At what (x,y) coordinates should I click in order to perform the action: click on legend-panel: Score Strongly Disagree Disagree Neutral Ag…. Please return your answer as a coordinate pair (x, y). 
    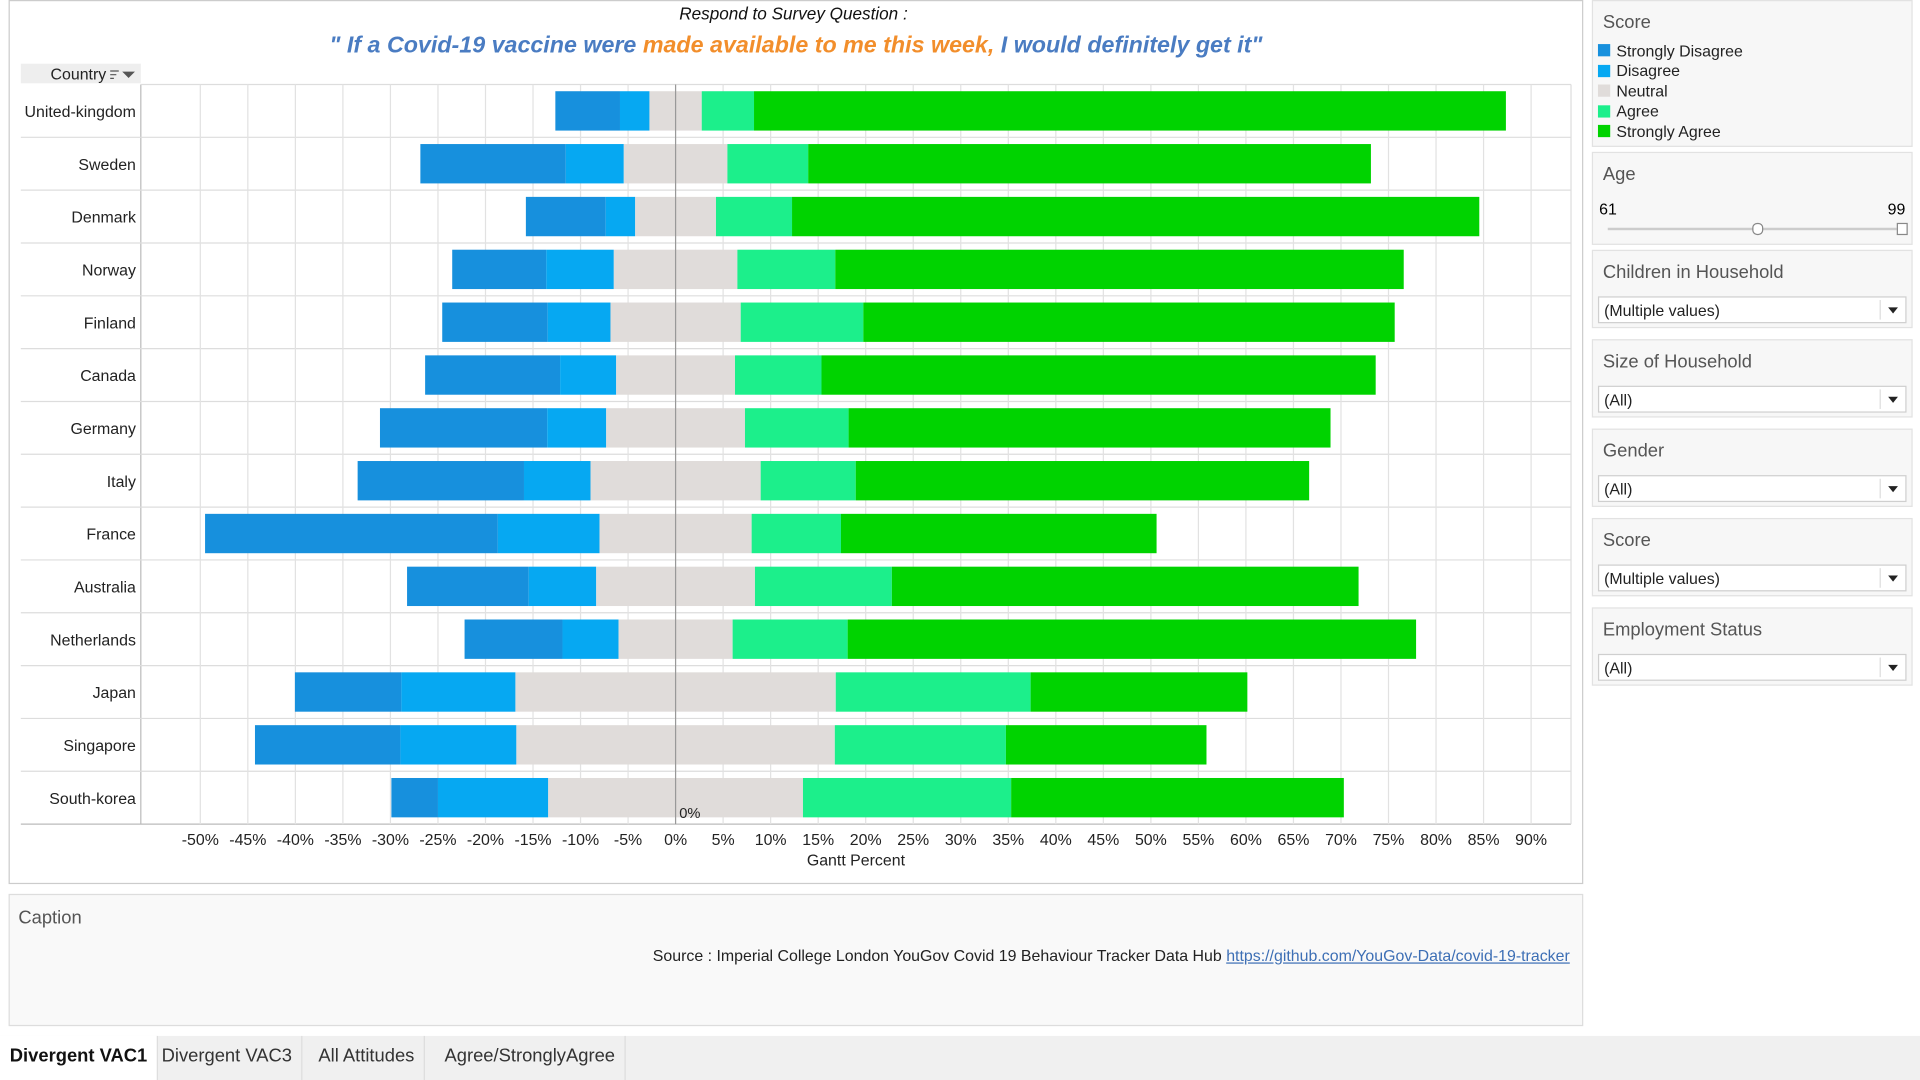
    Looking at the image, I should click on (1752, 73).